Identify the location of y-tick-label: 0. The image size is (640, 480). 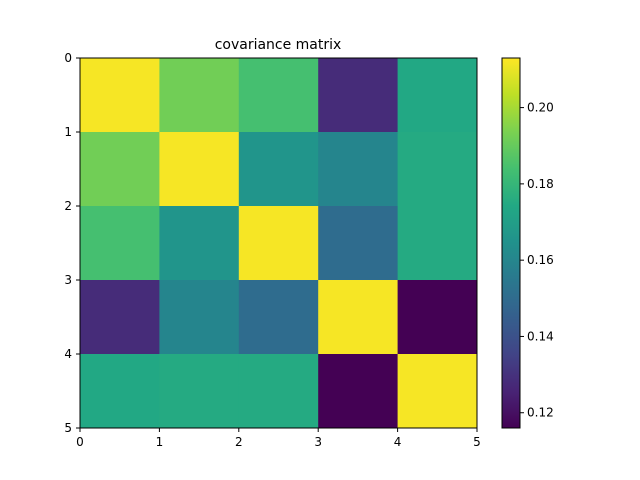
(68, 58).